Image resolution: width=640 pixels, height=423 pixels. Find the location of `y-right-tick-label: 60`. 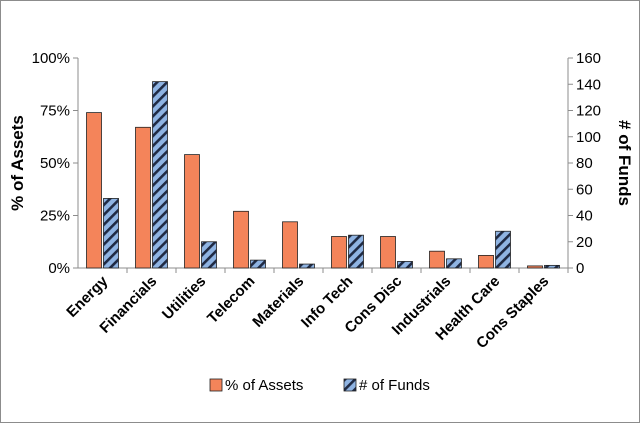

y-right-tick-label: 60 is located at coordinates (584, 189).